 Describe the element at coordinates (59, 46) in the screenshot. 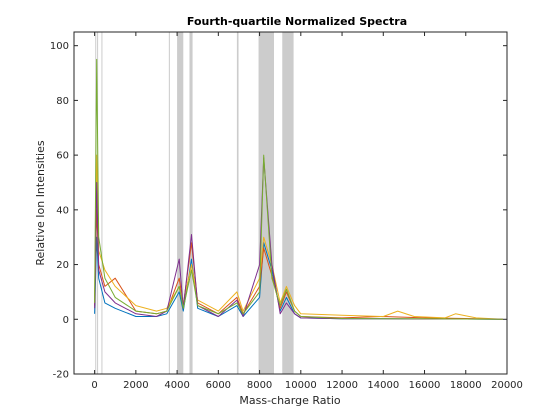

I see `y-tick-label-6: 100` at that location.